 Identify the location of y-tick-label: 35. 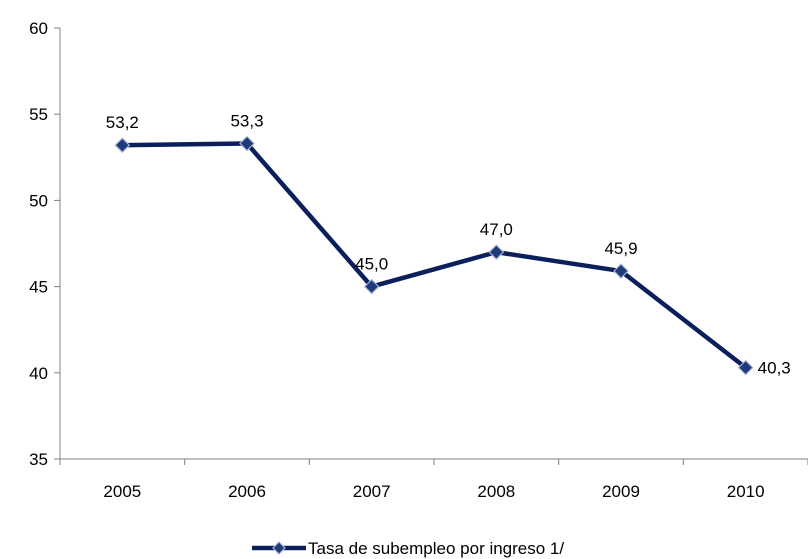
(38, 459).